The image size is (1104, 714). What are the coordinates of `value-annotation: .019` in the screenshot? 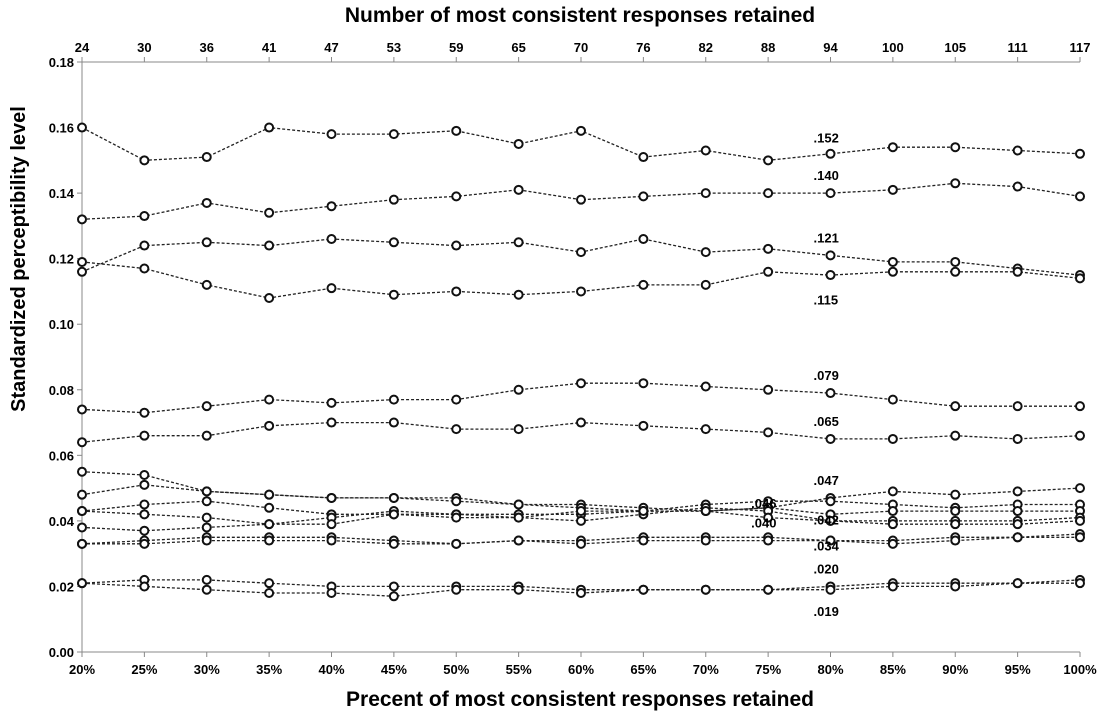 It's located at (826, 611).